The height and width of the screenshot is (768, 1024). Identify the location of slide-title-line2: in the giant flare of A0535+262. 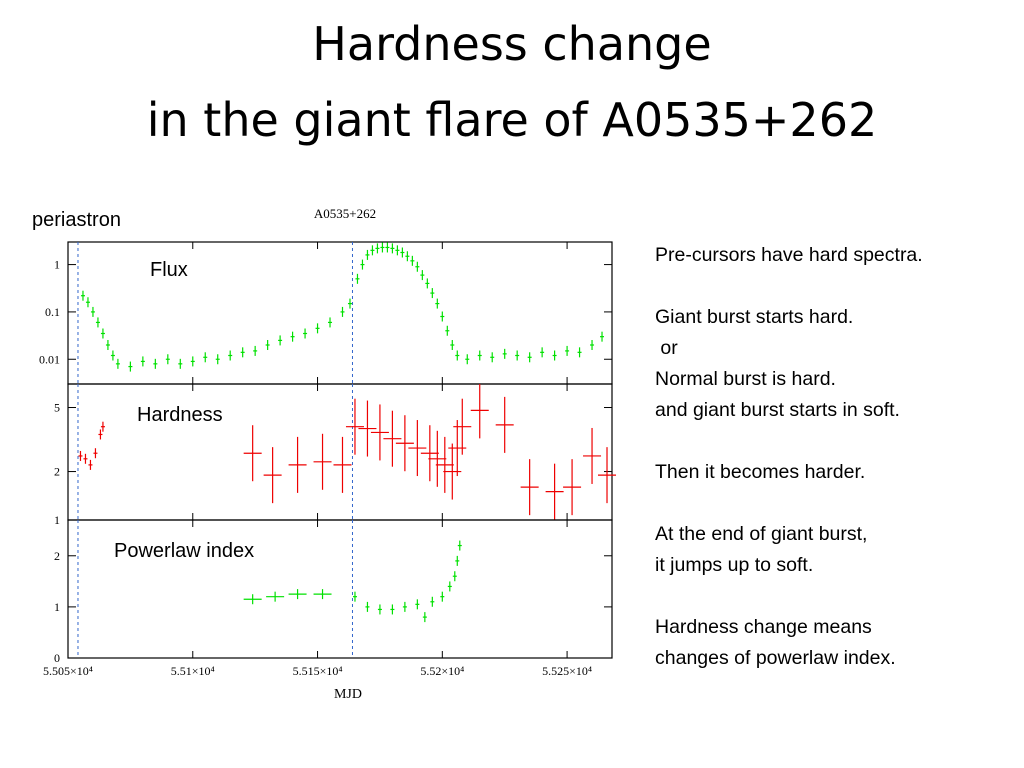
(512, 120).